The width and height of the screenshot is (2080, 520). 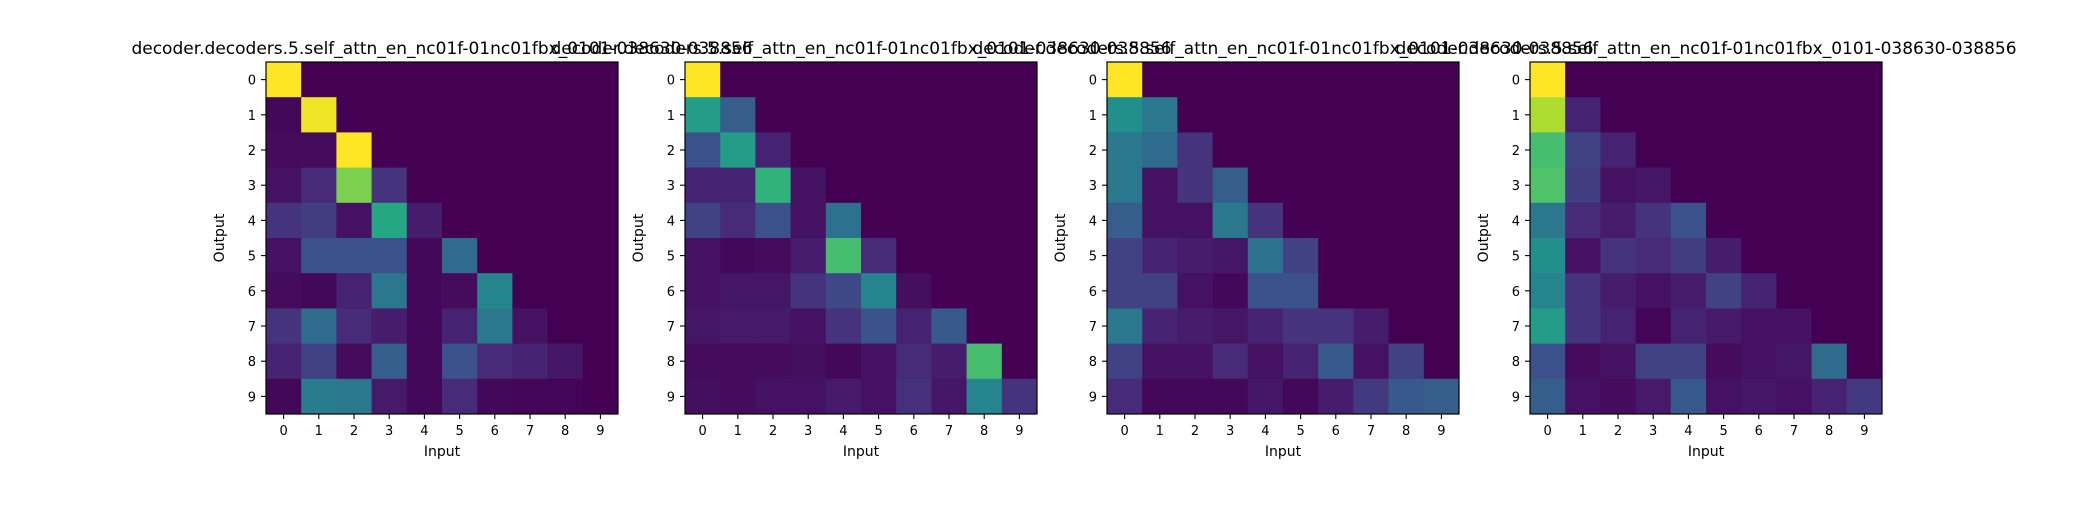 What do you see at coordinates (252, 151) in the screenshot?
I see `y-tick-label: 2` at bounding box center [252, 151].